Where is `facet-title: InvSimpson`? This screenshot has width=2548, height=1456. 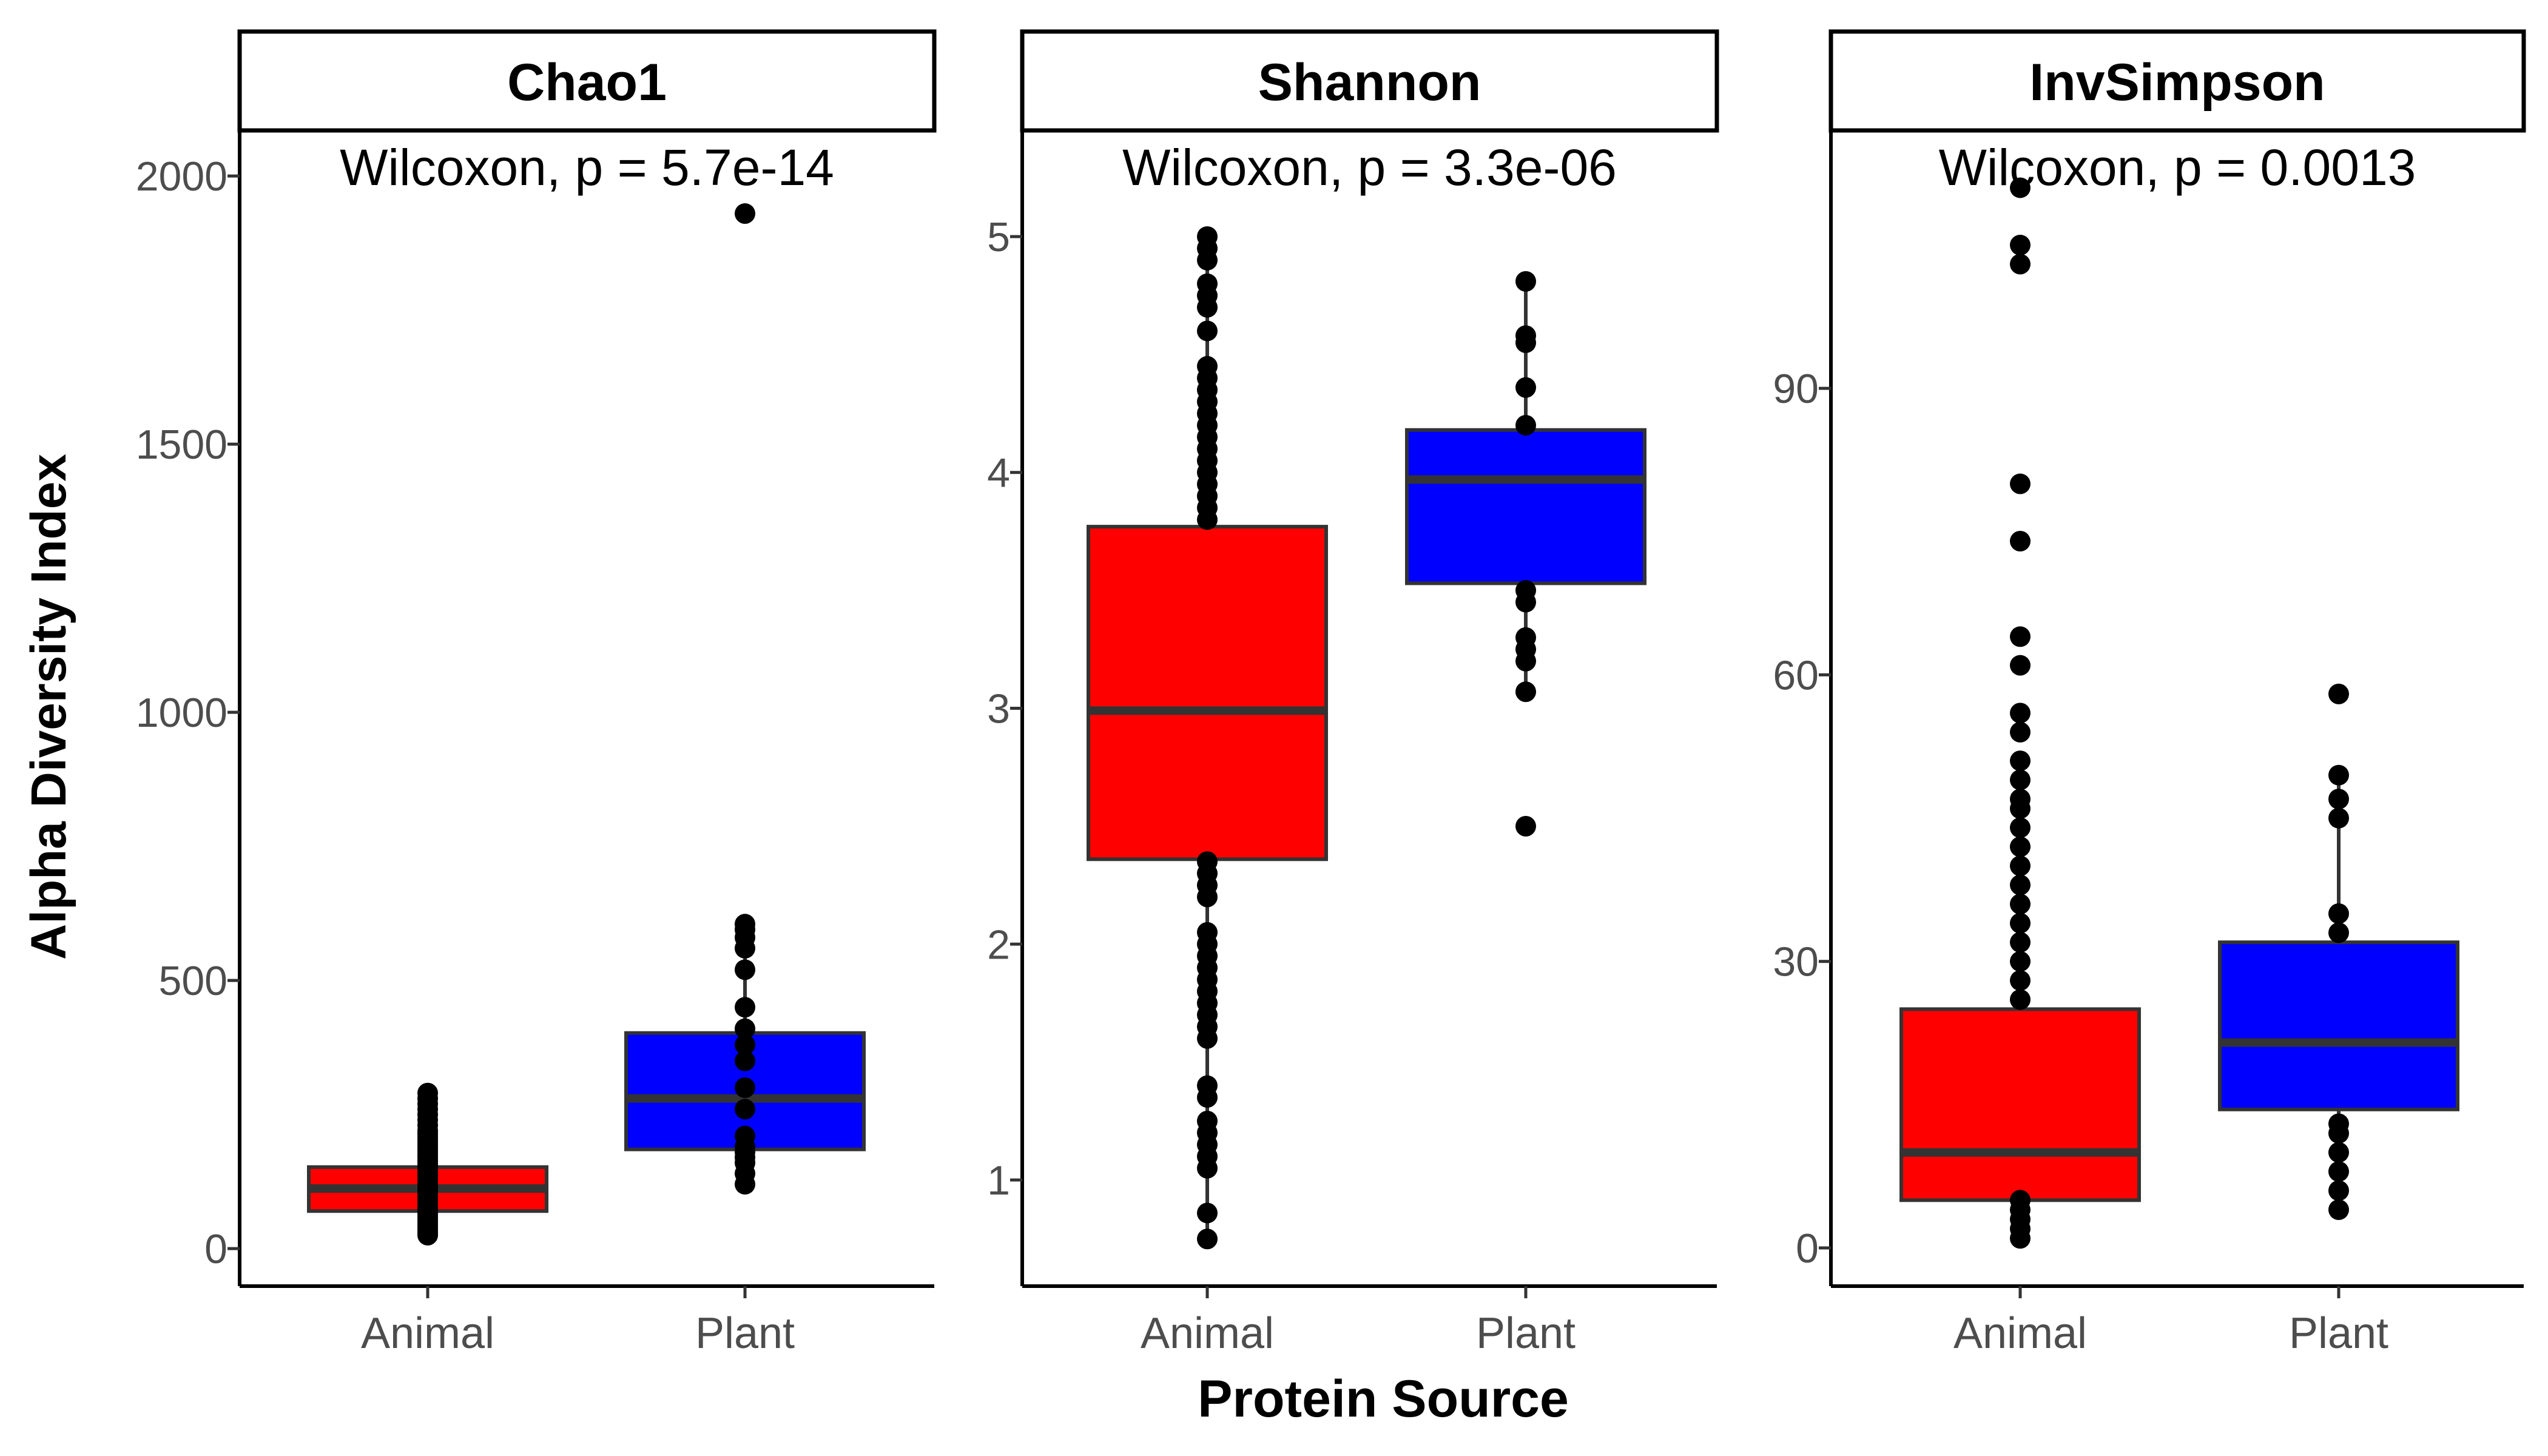 facet-title: InvSimpson is located at coordinates (2177, 82).